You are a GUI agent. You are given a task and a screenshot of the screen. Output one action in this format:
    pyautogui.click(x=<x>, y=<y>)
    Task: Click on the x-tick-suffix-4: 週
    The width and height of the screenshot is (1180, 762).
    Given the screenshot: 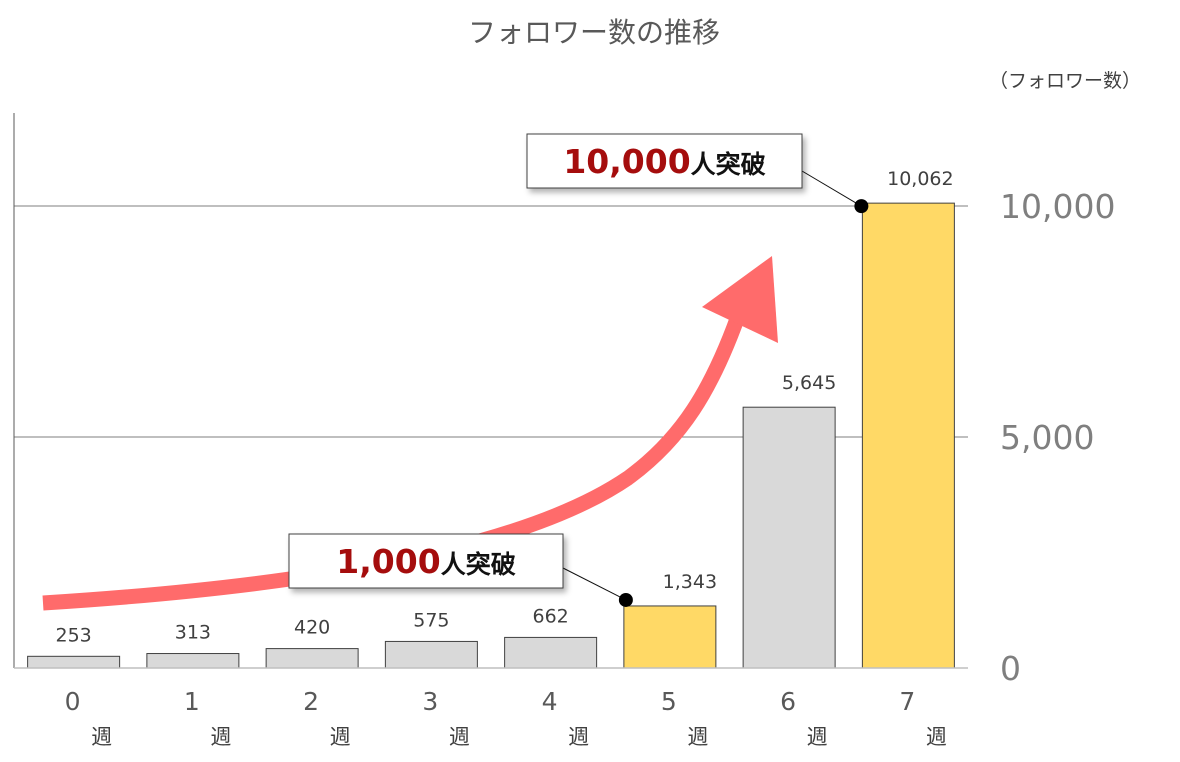 What is the action you would take?
    pyautogui.click(x=578, y=737)
    